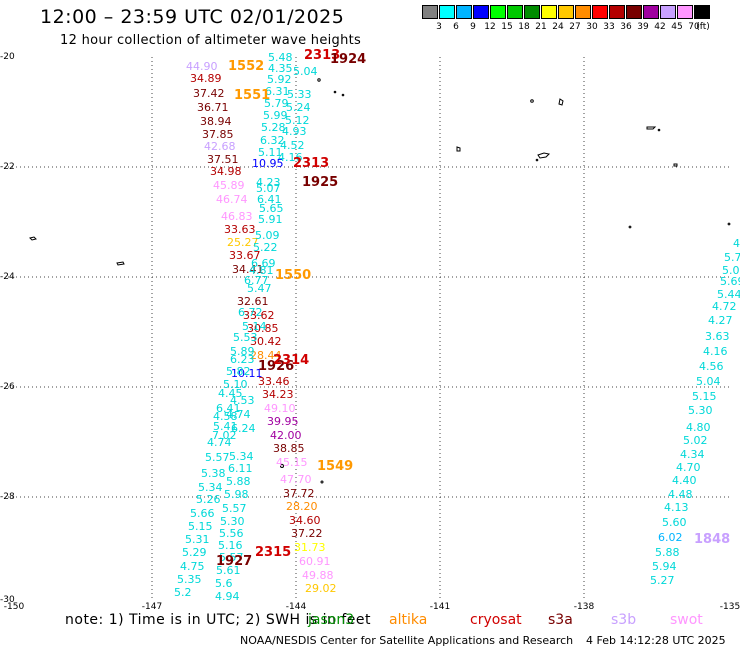 This screenshot has width=740, height=650. Describe the element at coordinates (183, 592) in the screenshot. I see `wave-height-label: 5.2` at that location.